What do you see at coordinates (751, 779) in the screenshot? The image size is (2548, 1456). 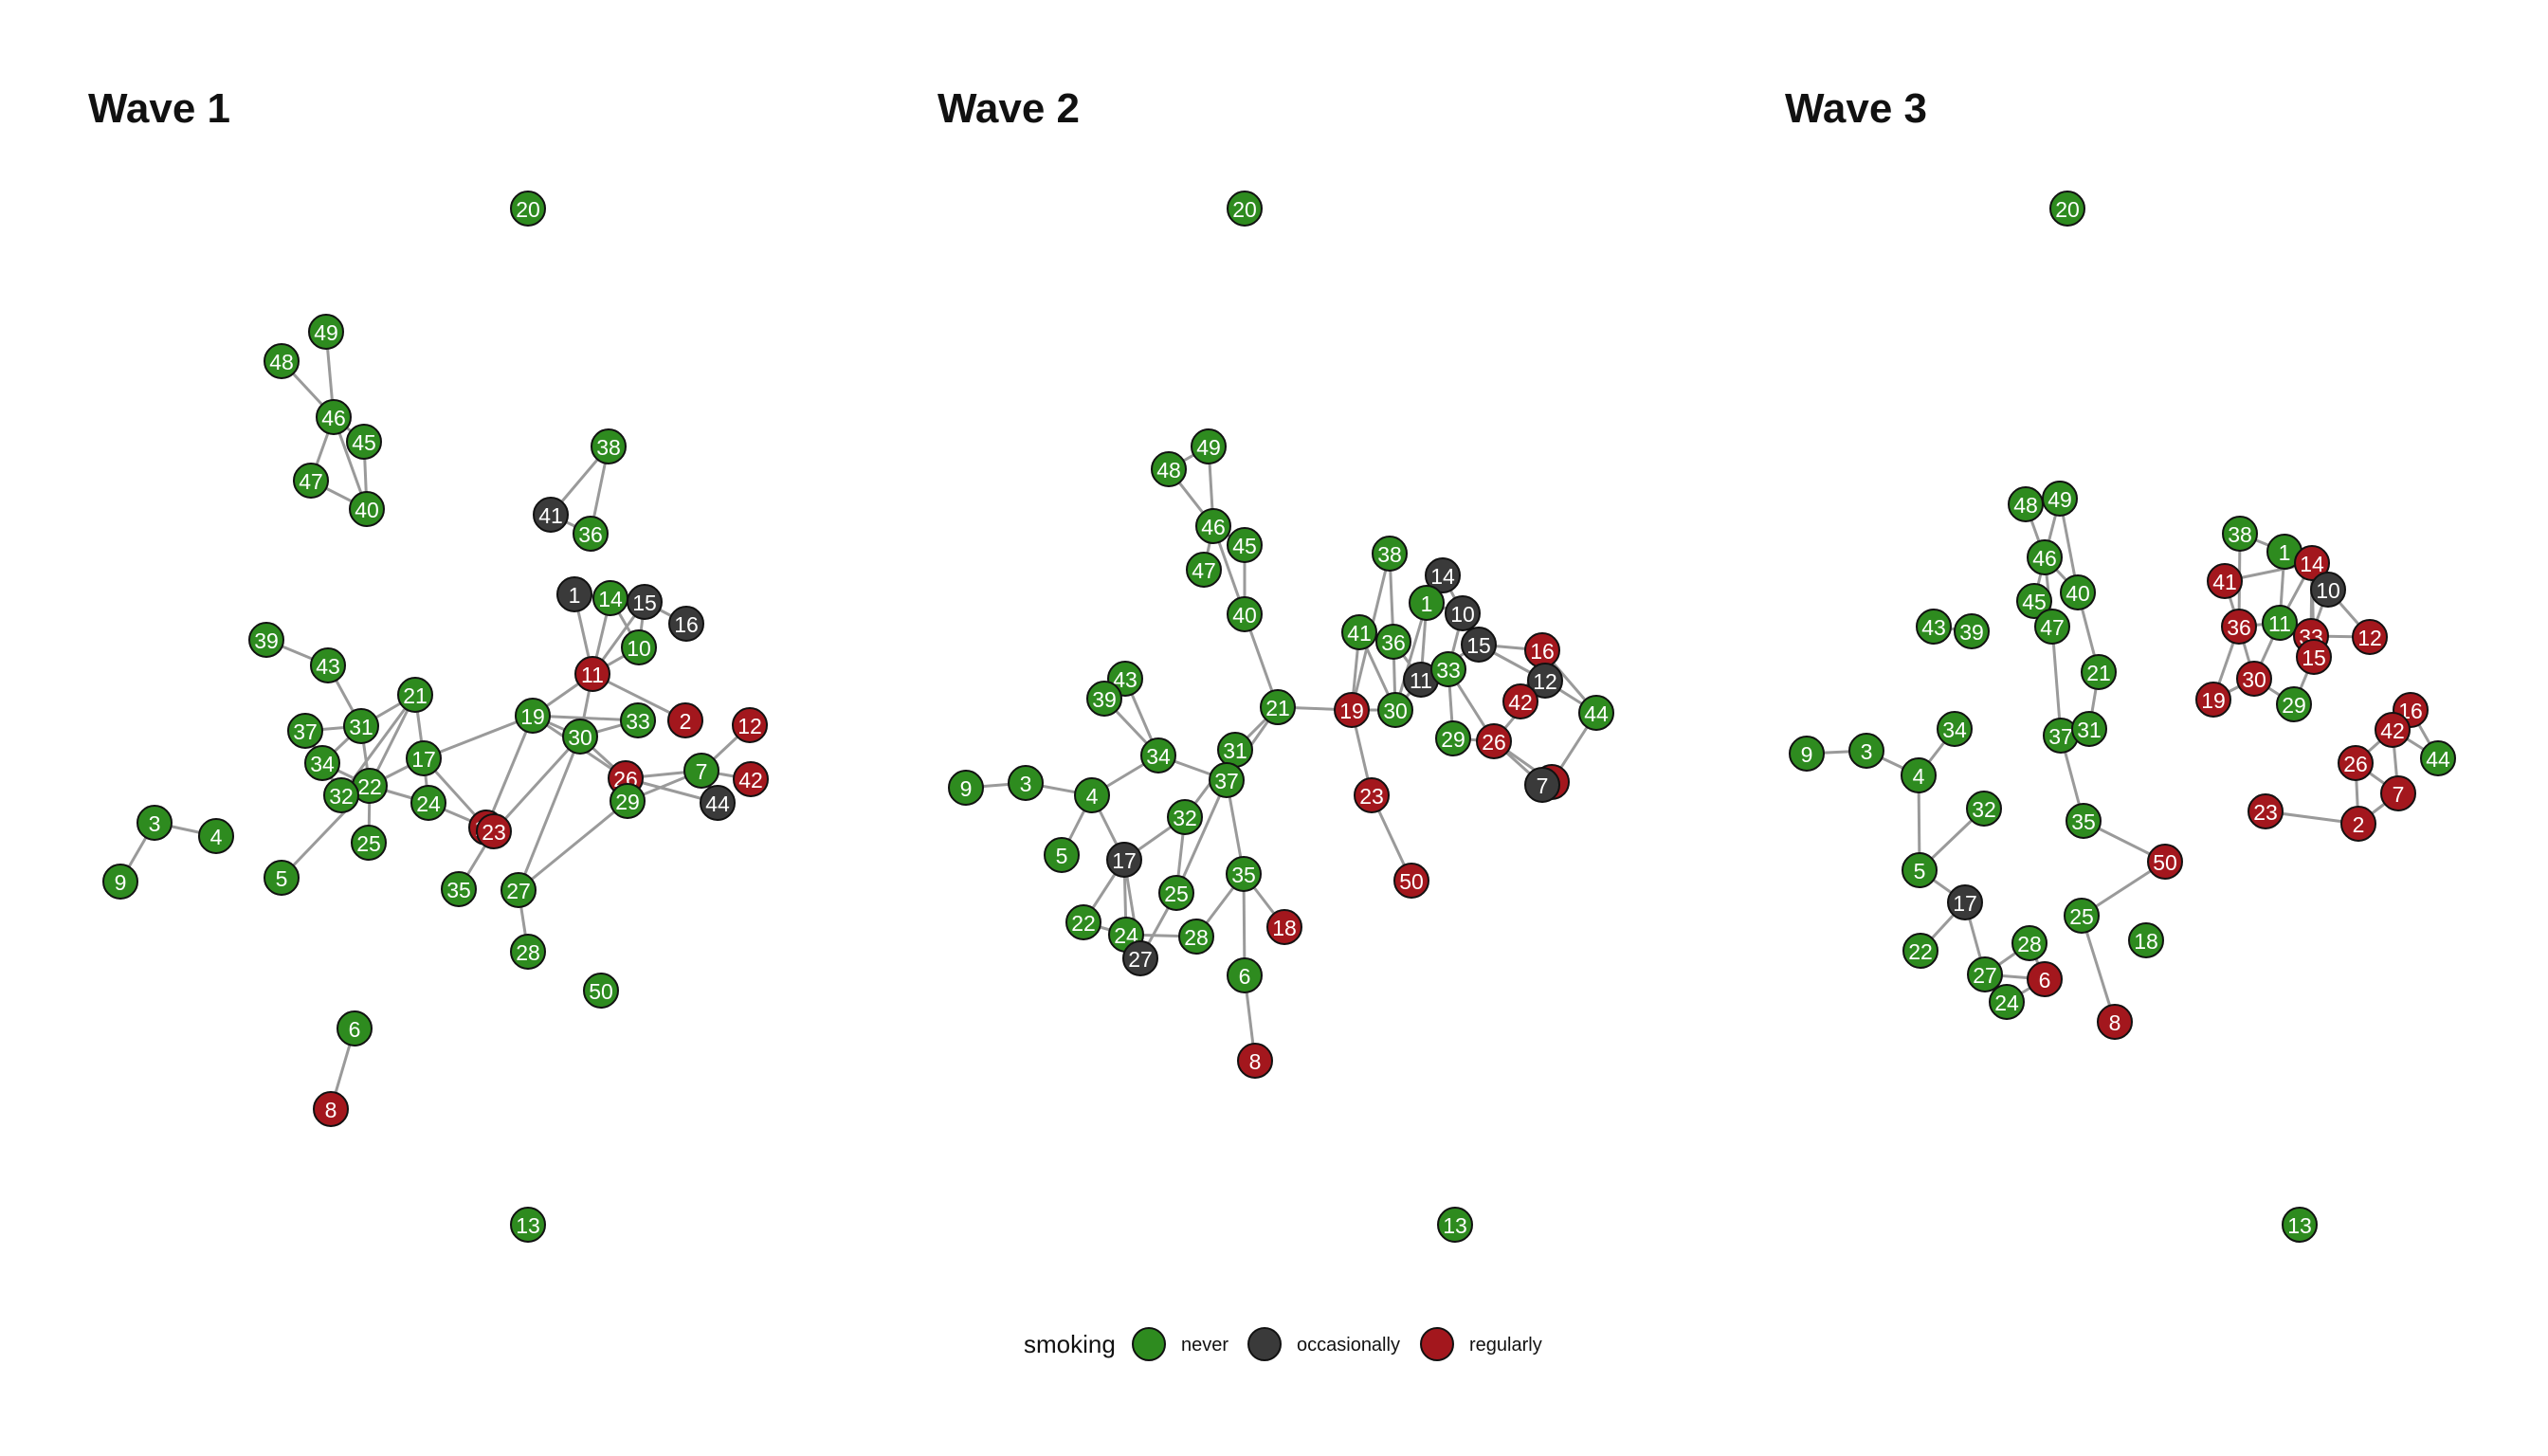 I see `node-42: 42` at bounding box center [751, 779].